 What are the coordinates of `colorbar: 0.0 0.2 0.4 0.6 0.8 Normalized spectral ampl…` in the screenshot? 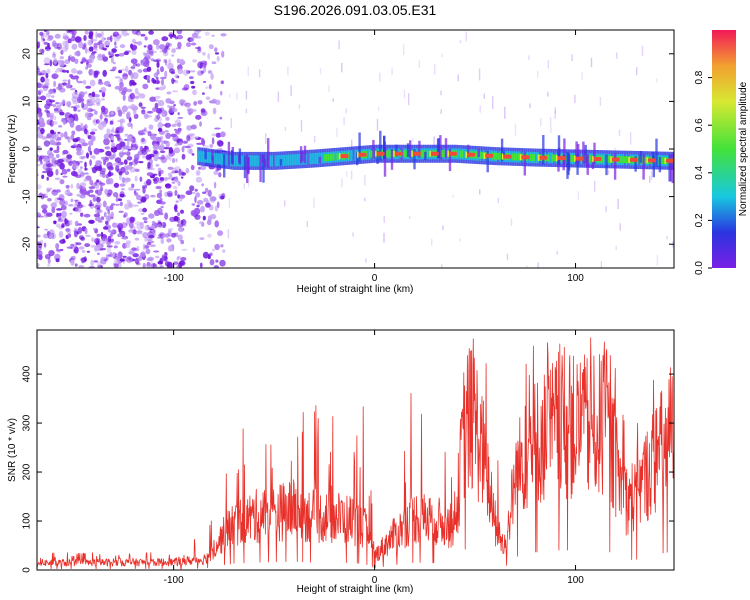 It's located at (721, 152).